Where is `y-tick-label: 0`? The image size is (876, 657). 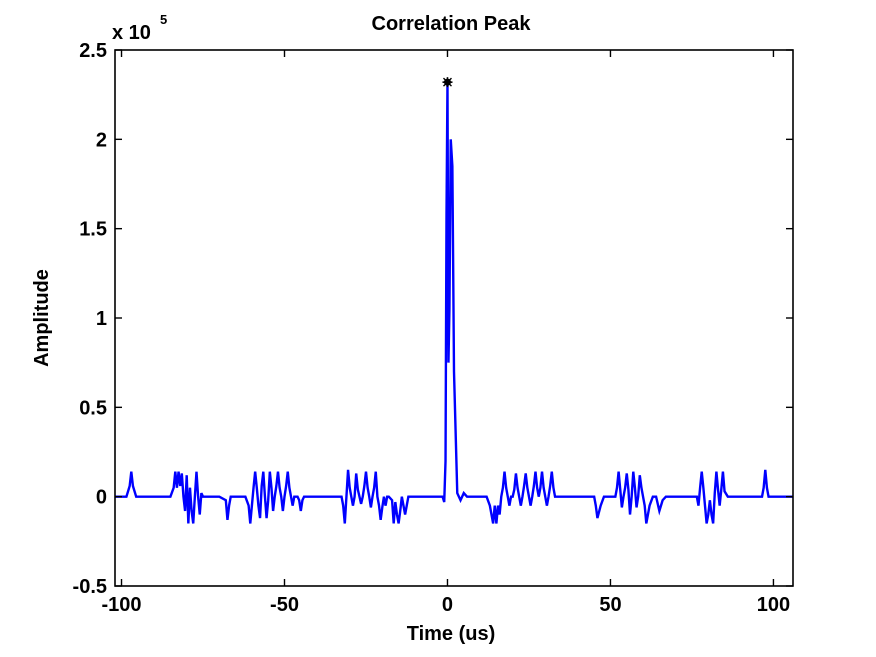 y-tick-label: 0 is located at coordinates (101, 498).